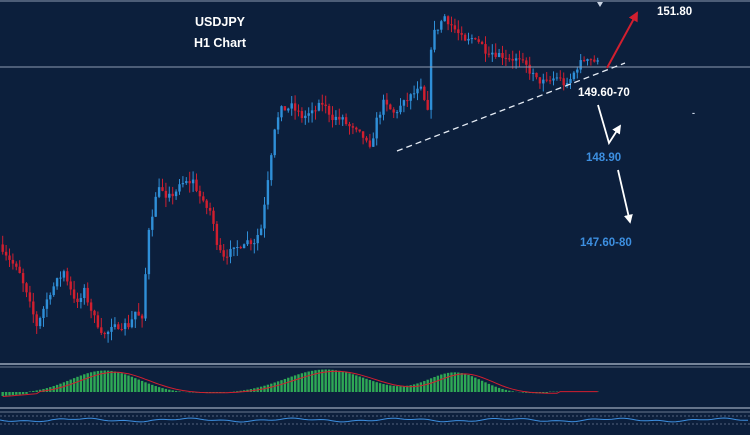 The width and height of the screenshot is (750, 435). I want to click on level-147-60-80: 147.60-80, so click(606, 243).